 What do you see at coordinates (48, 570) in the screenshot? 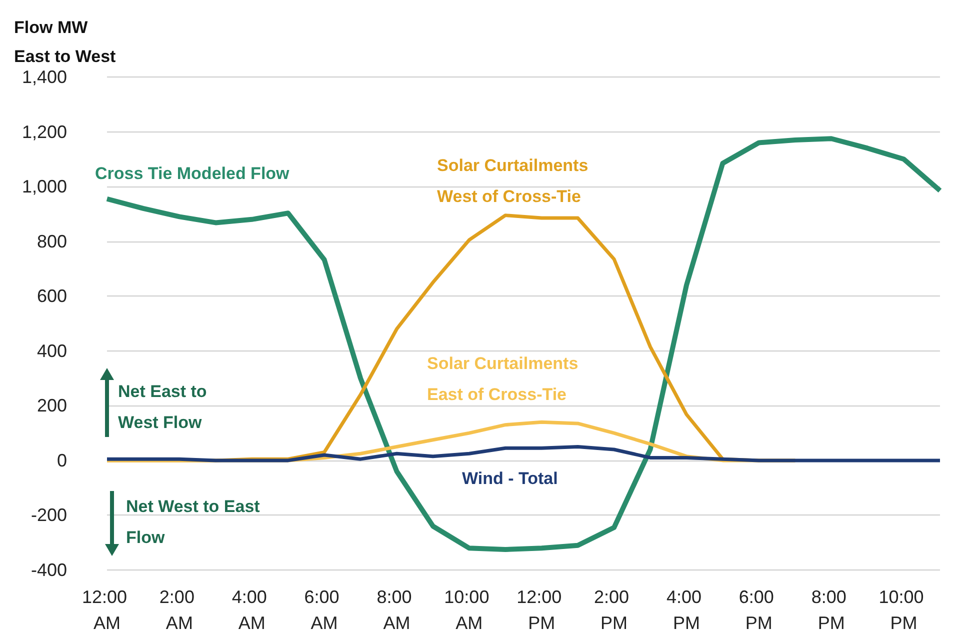
I see `y-tick-label: -400` at bounding box center [48, 570].